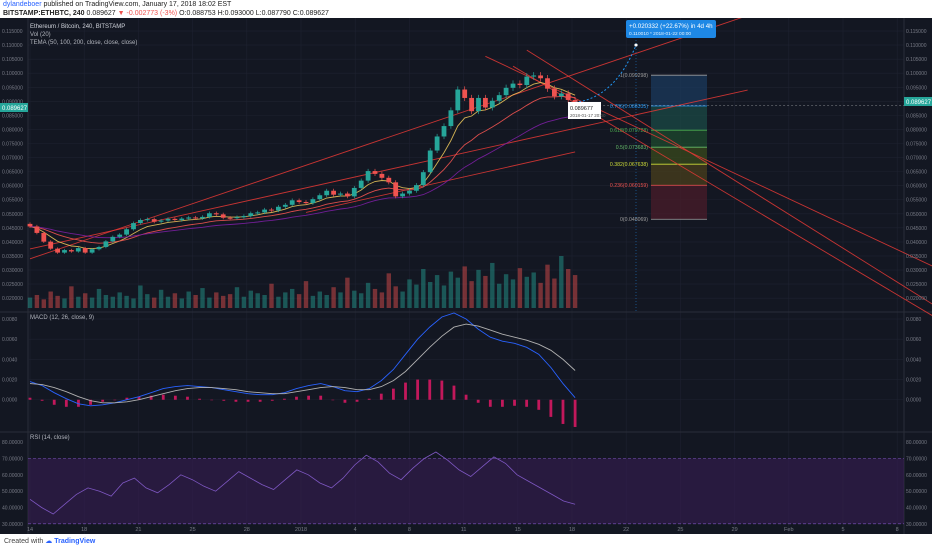 The image size is (932, 550). I want to click on time-tick: 11, so click(464, 530).